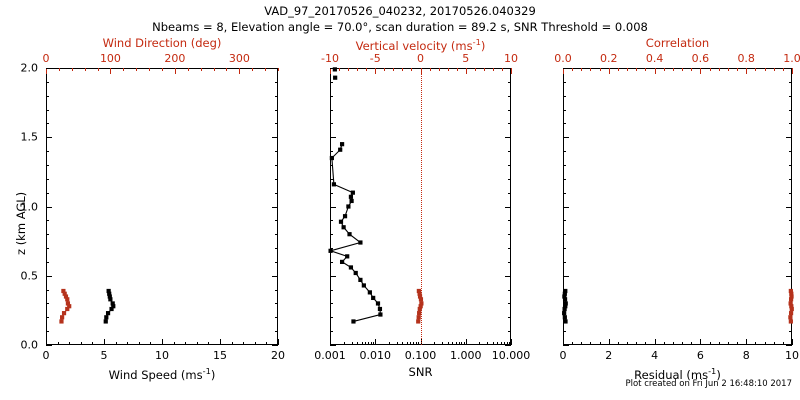  Describe the element at coordinates (792, 355) in the screenshot. I see `panel-3-xtick-label: 10` at that location.